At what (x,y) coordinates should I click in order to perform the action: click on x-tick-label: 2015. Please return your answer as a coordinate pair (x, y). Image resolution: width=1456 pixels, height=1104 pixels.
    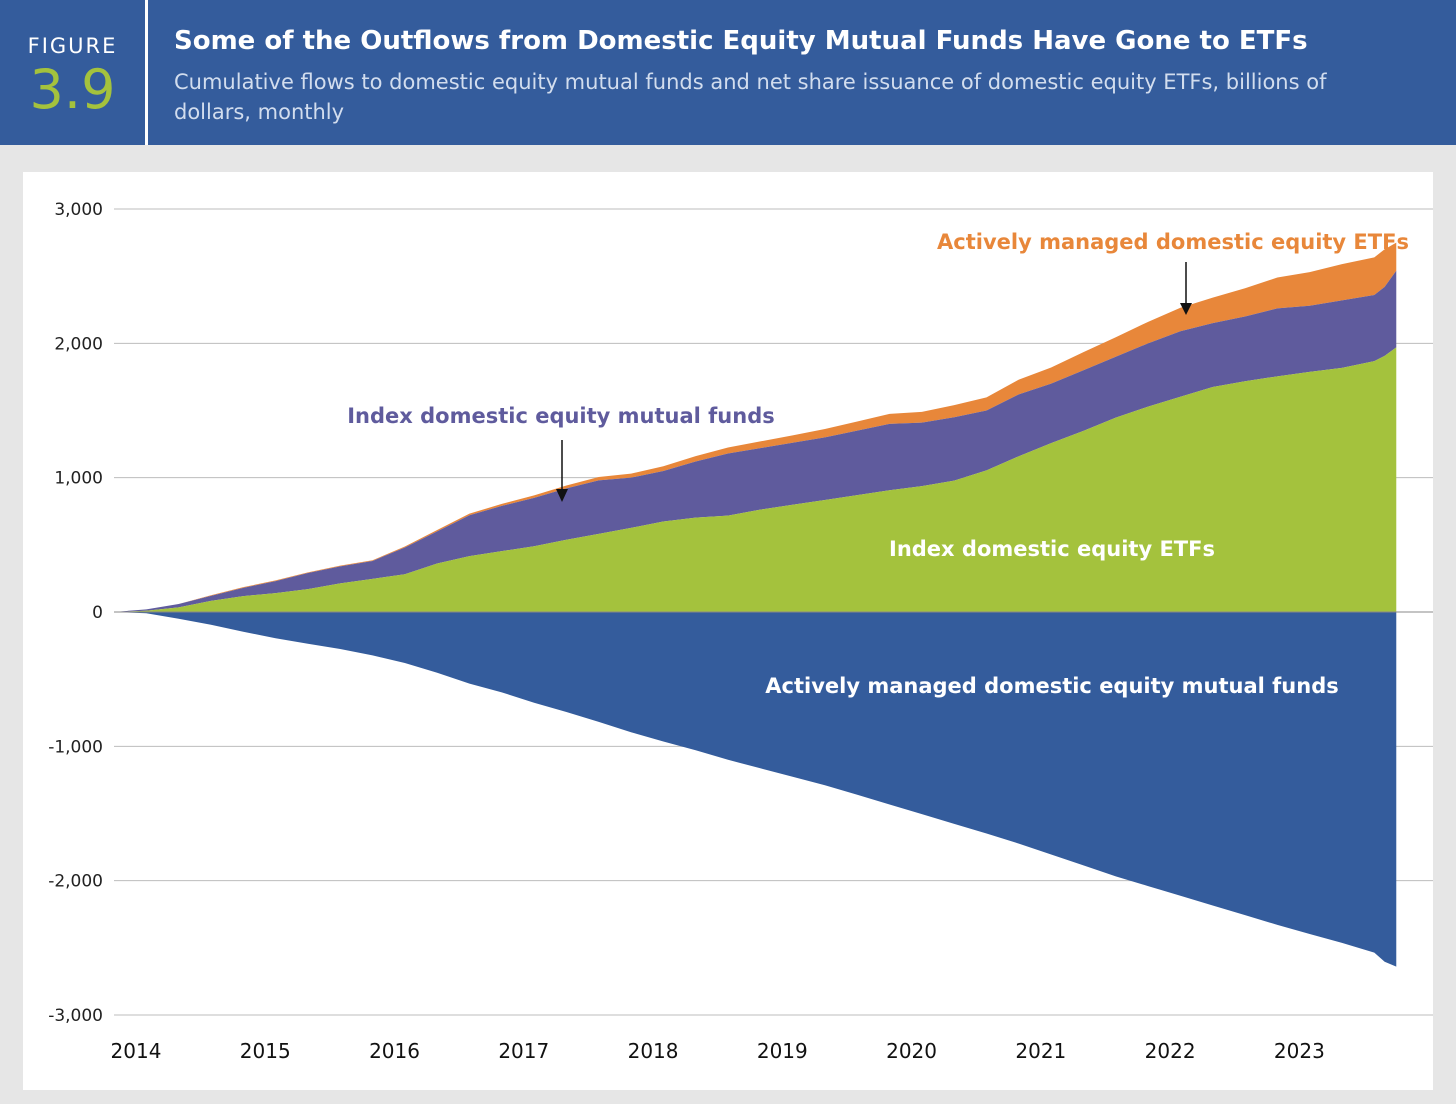
    Looking at the image, I should click on (265, 1051).